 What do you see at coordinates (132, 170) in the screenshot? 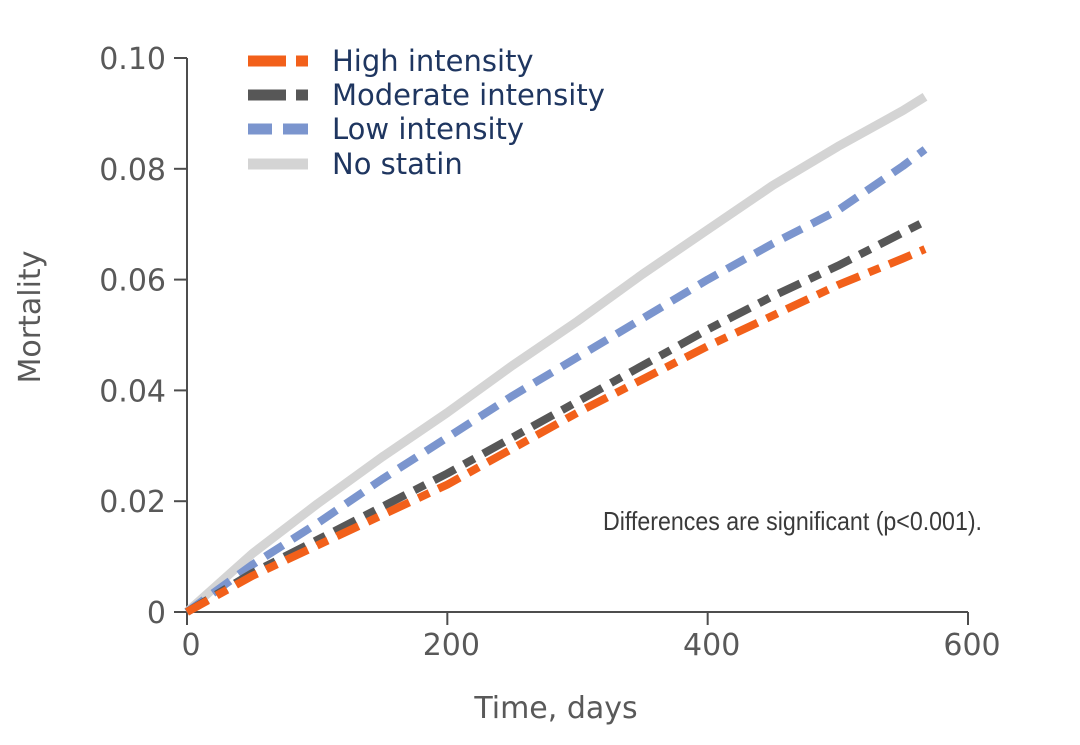
I see `y-tick-label: 0.08` at bounding box center [132, 170].